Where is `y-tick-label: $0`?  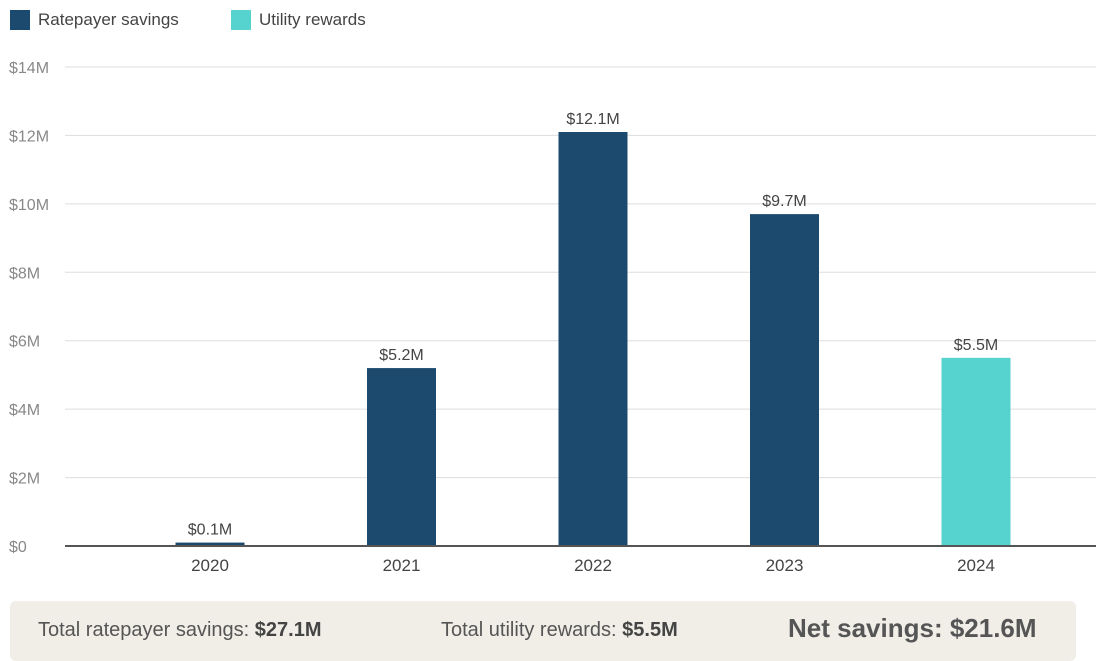 y-tick-label: $0 is located at coordinates (18, 547).